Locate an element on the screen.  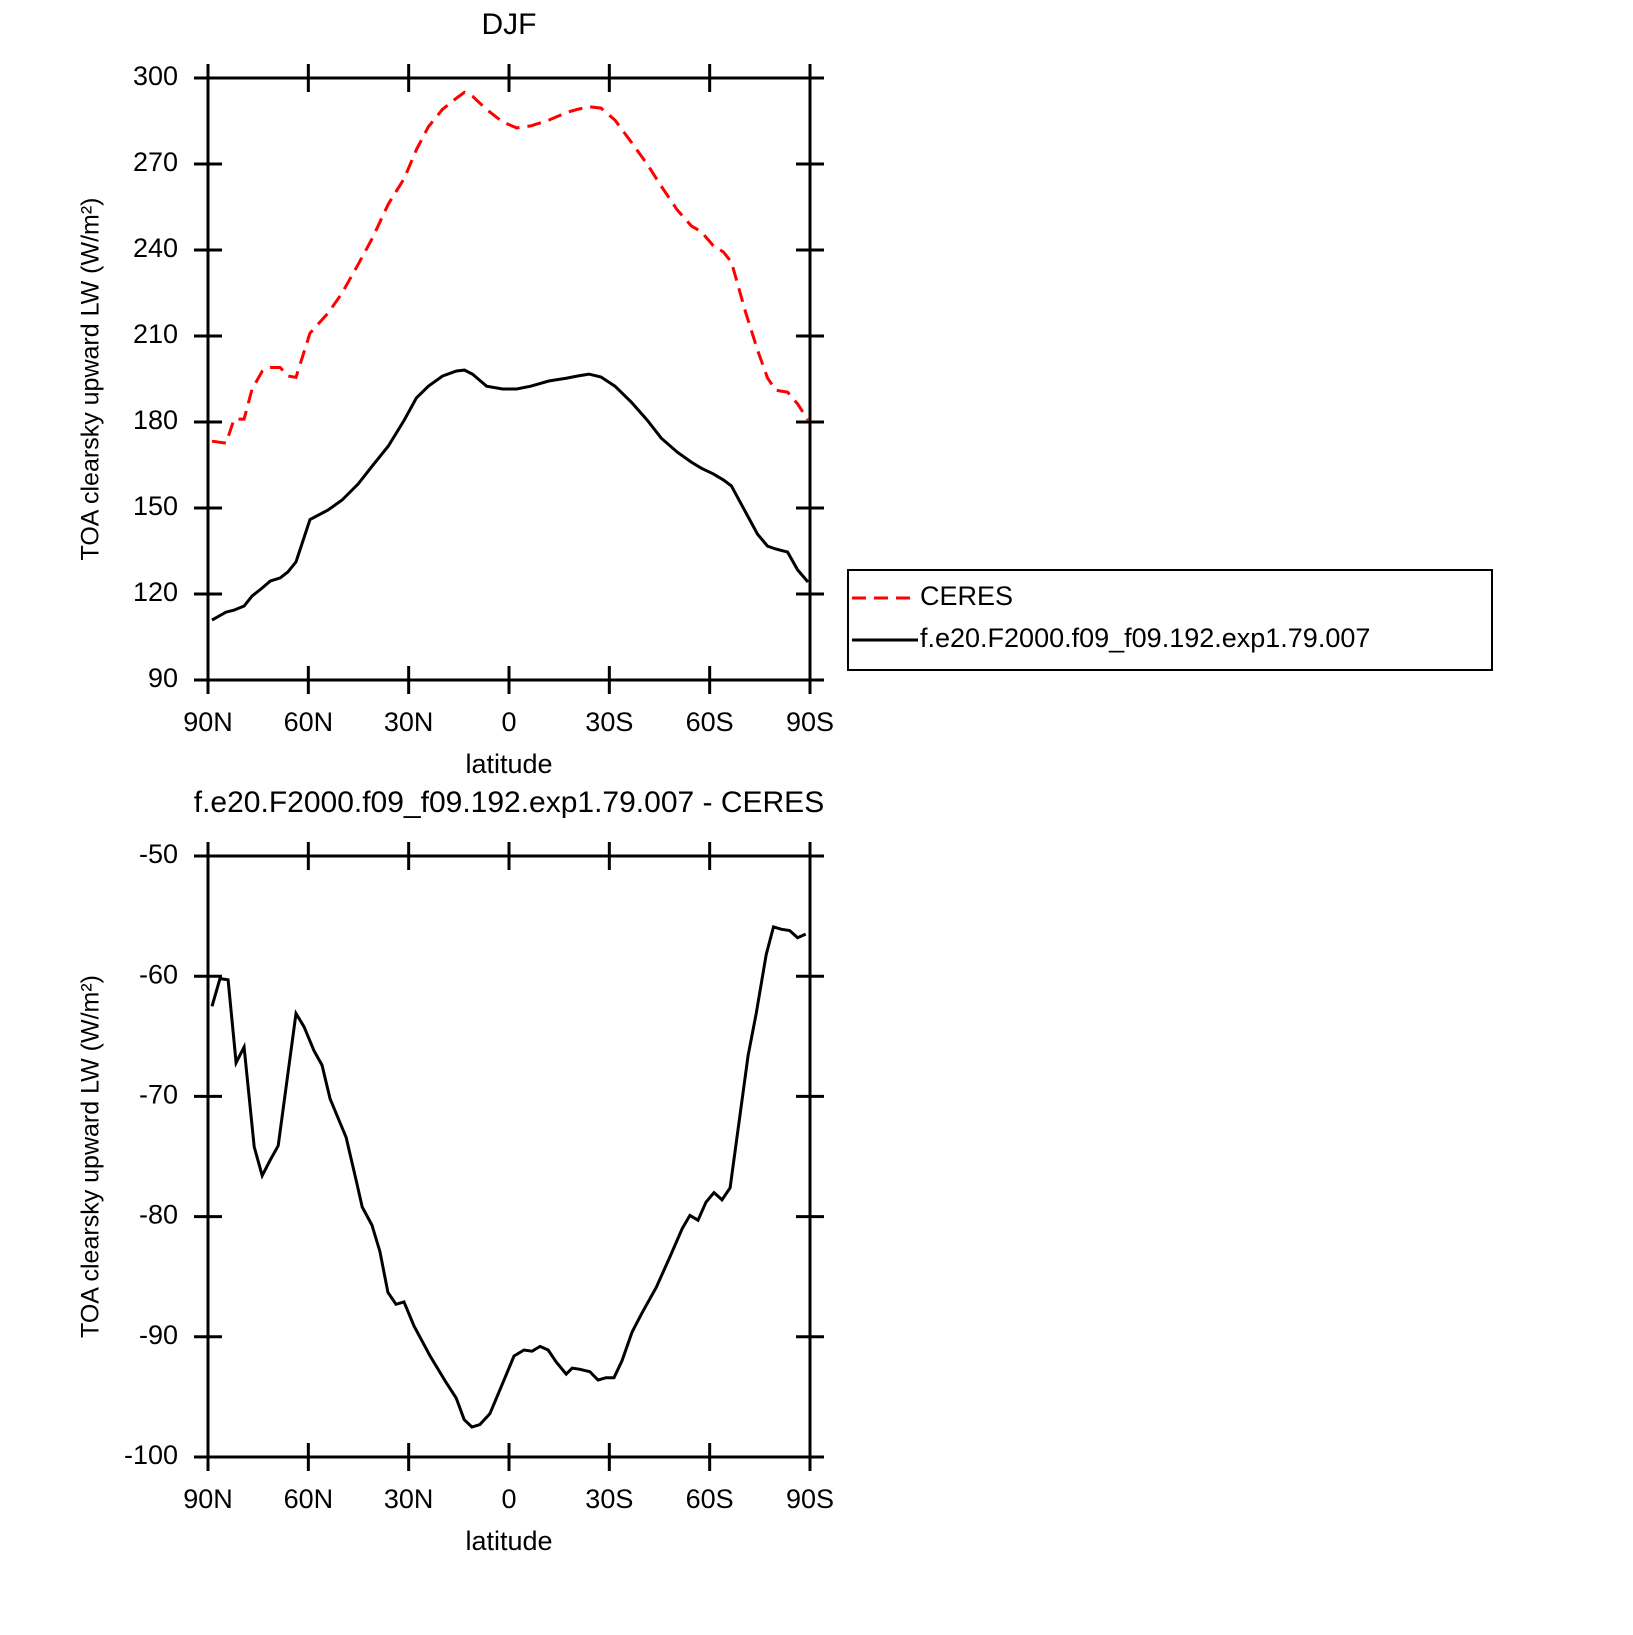
legend-box is located at coordinates (1170, 620).